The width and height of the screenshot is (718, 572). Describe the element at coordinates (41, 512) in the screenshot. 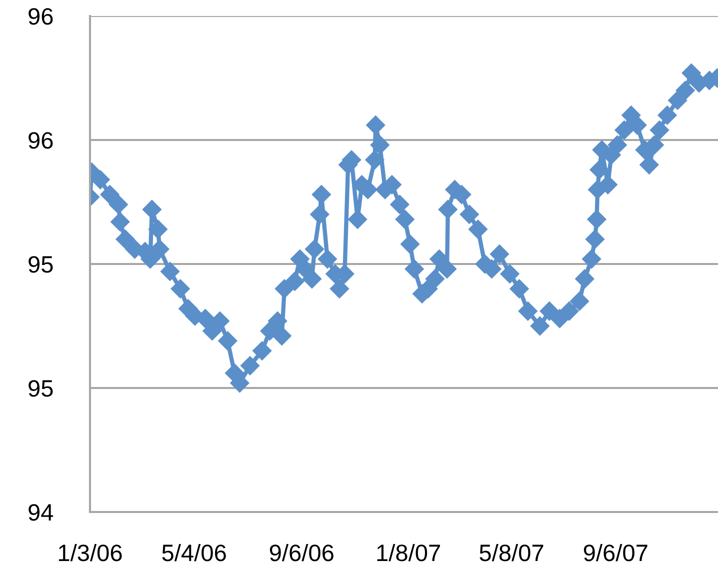

I see `y-tick-label: 94` at that location.